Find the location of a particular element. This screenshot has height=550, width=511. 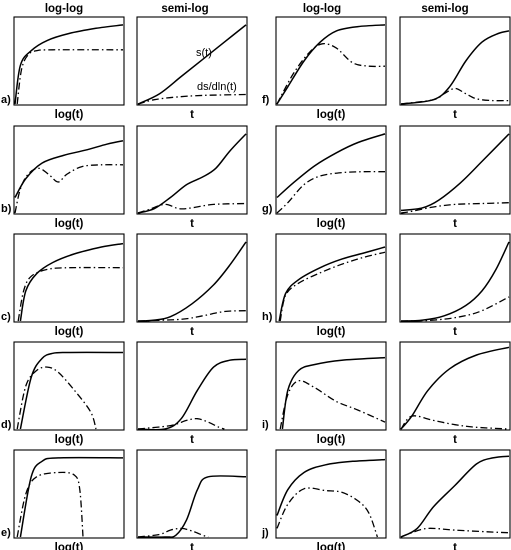

curve-s-i-log is located at coordinates (333, 393).